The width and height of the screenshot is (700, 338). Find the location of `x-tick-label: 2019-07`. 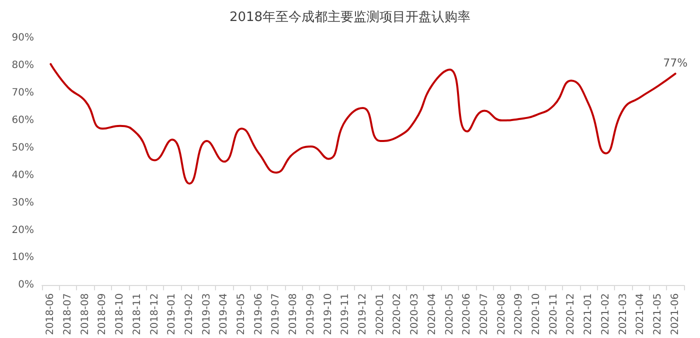

x-tick-label: 2019-07 is located at coordinates (276, 314).